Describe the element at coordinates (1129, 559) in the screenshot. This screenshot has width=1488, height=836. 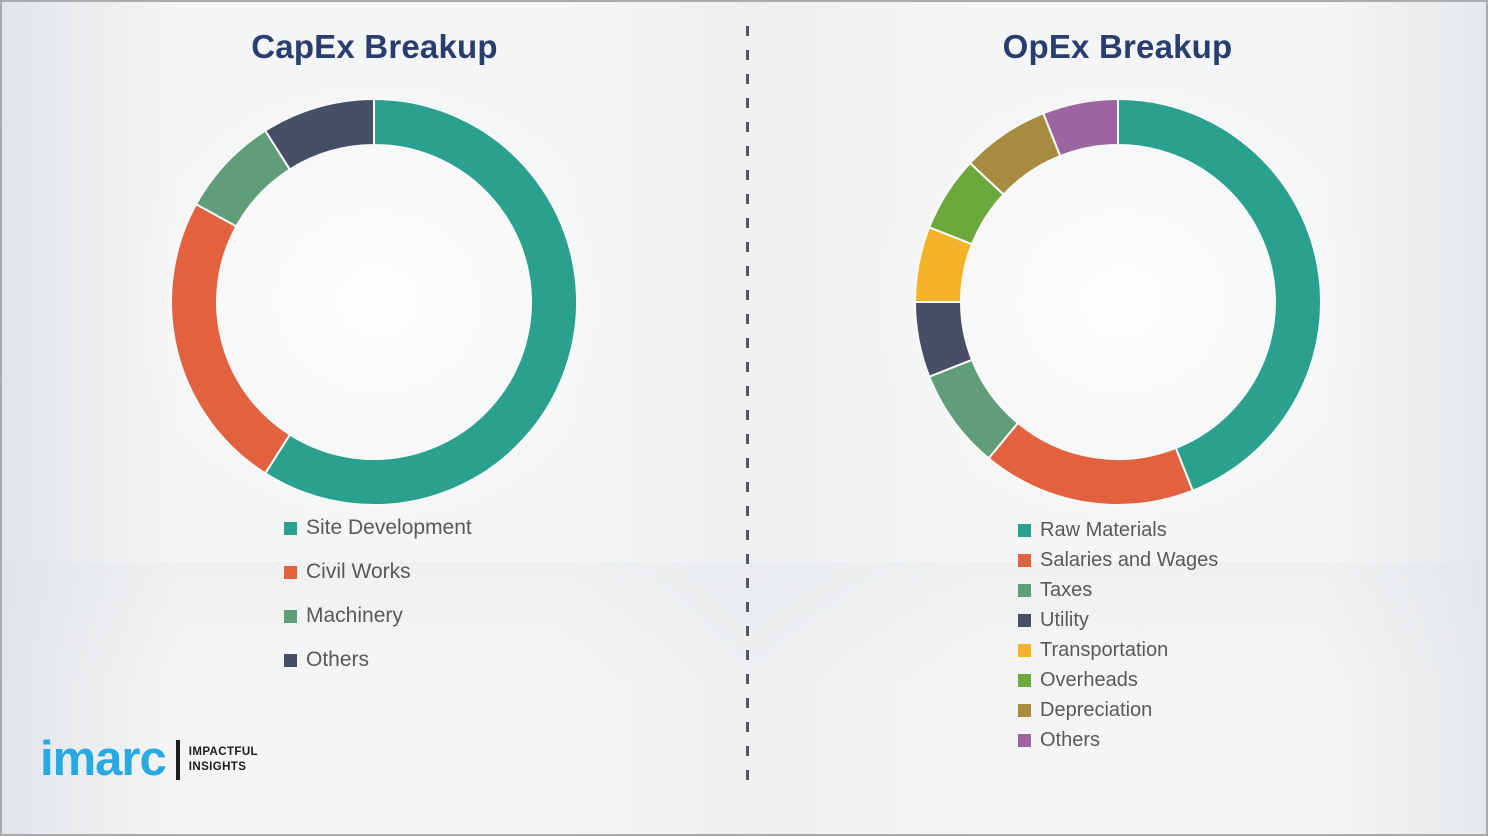
I see `legend-label-salaries-and-wages: Salaries and Wages` at that location.